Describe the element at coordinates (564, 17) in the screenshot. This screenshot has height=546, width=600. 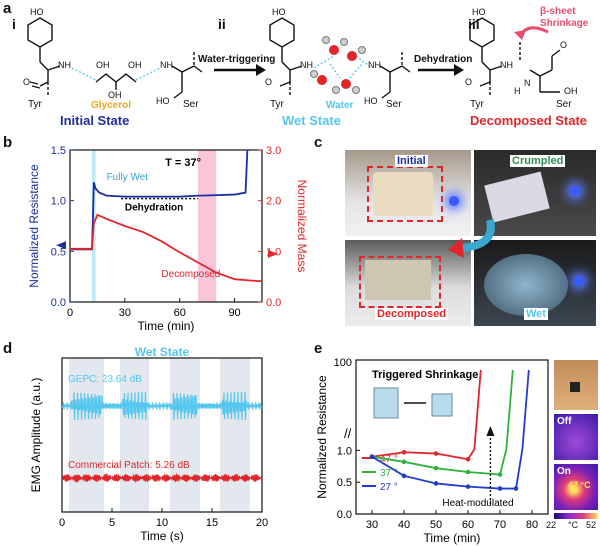
I see `shrinkage-label: β-sheet Shrinkage` at that location.